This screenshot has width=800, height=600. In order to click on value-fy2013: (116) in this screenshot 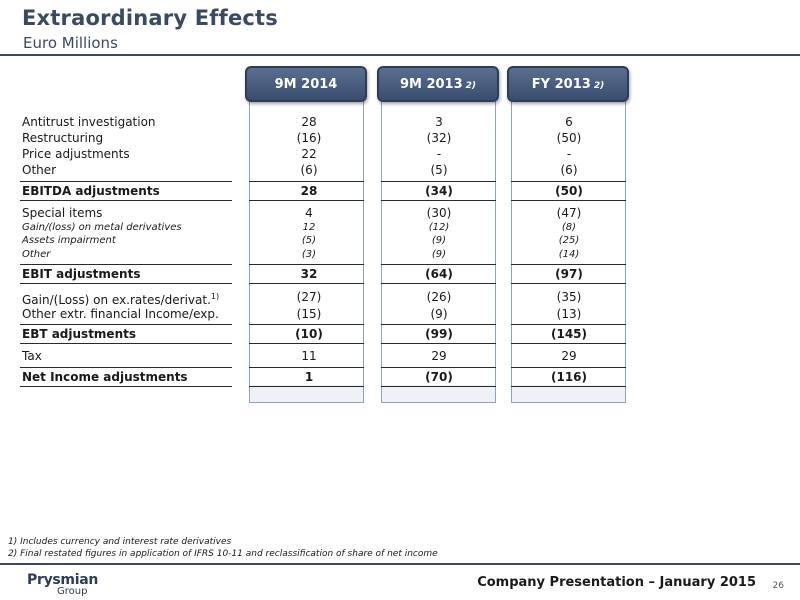, I will do `click(569, 377)`.